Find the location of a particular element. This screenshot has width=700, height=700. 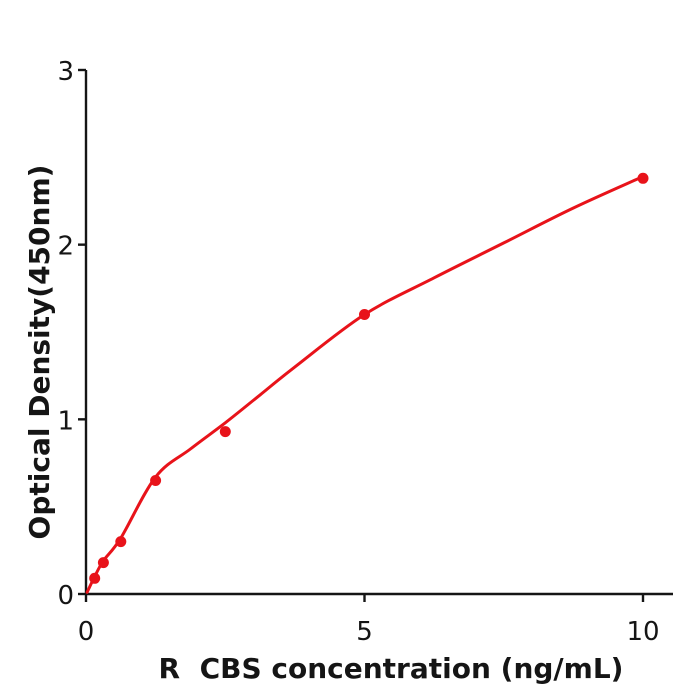

x-tick-label: 10 is located at coordinates (642, 632).